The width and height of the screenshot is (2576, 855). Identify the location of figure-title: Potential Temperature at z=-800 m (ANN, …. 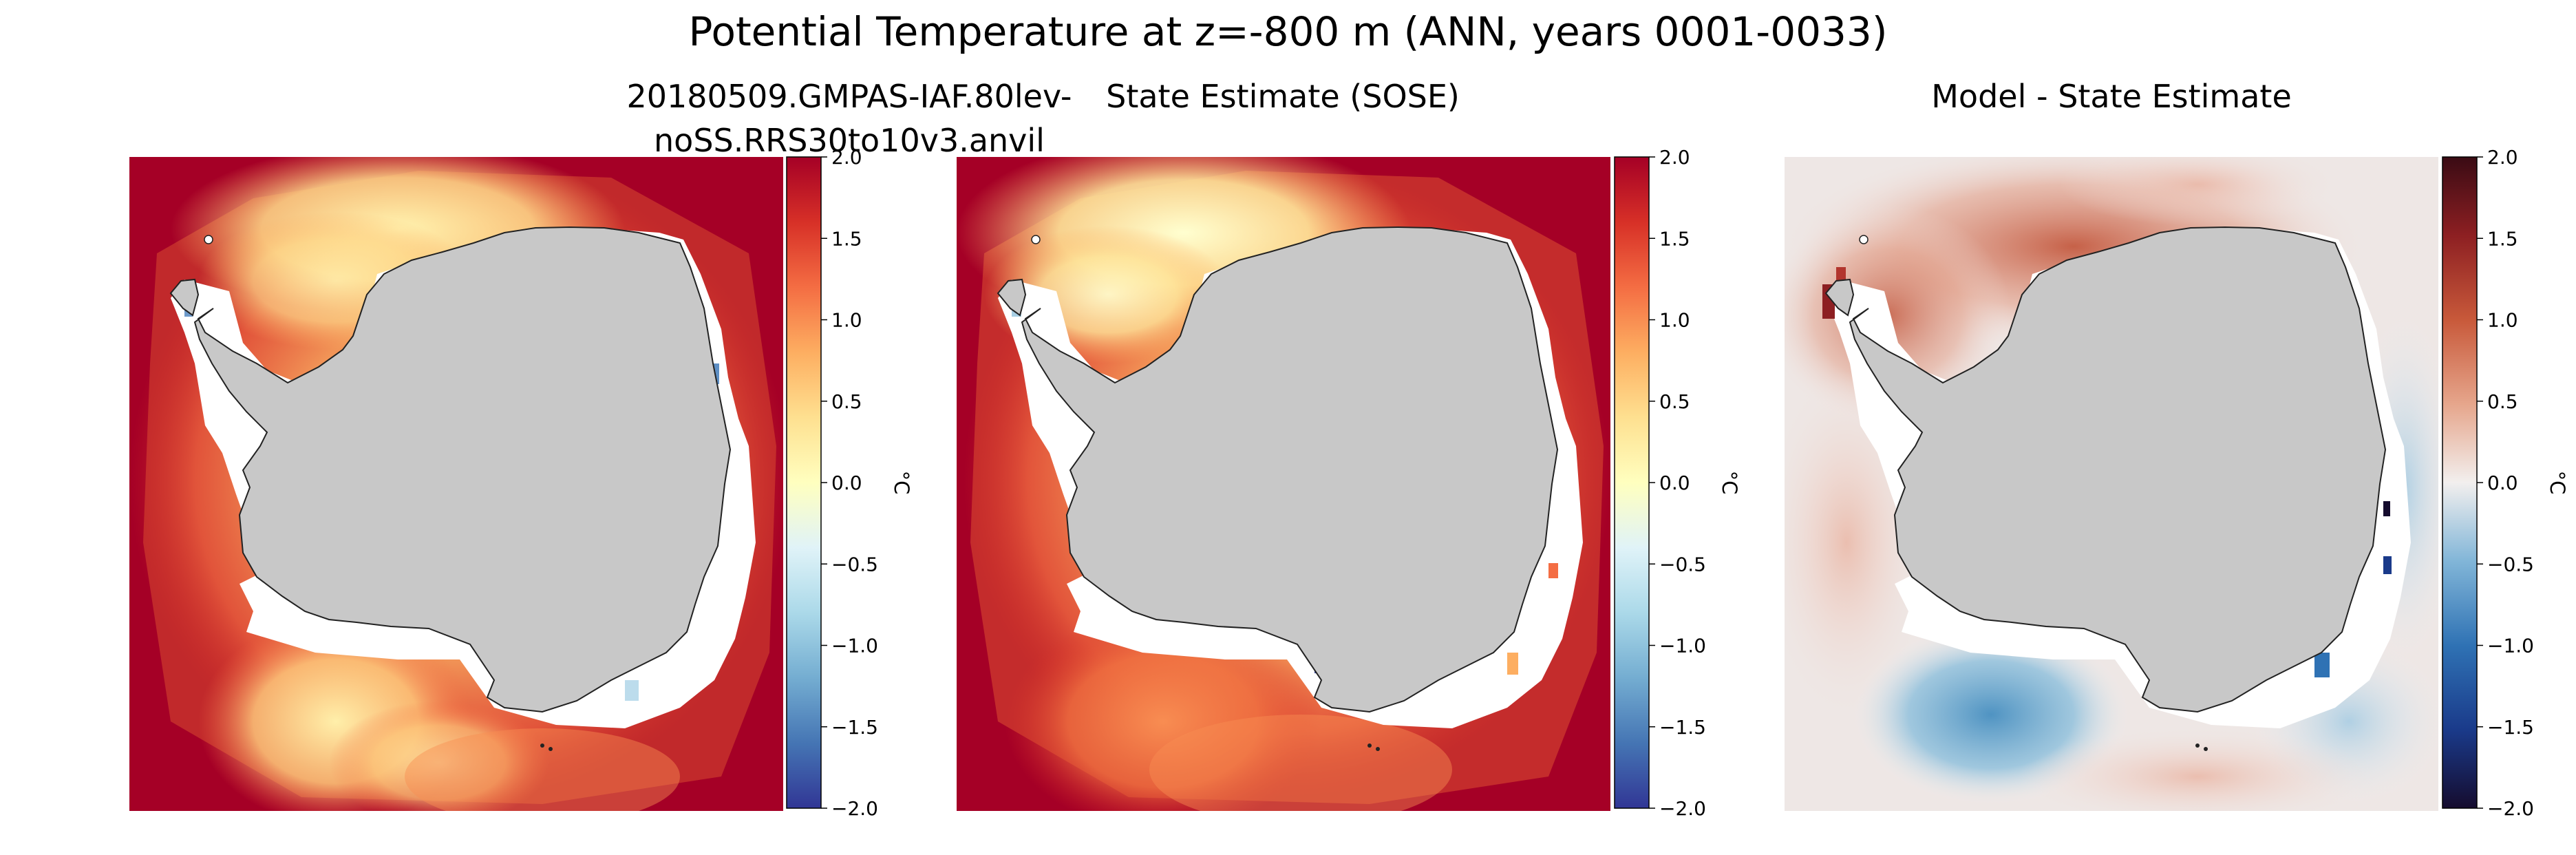
(1288, 31).